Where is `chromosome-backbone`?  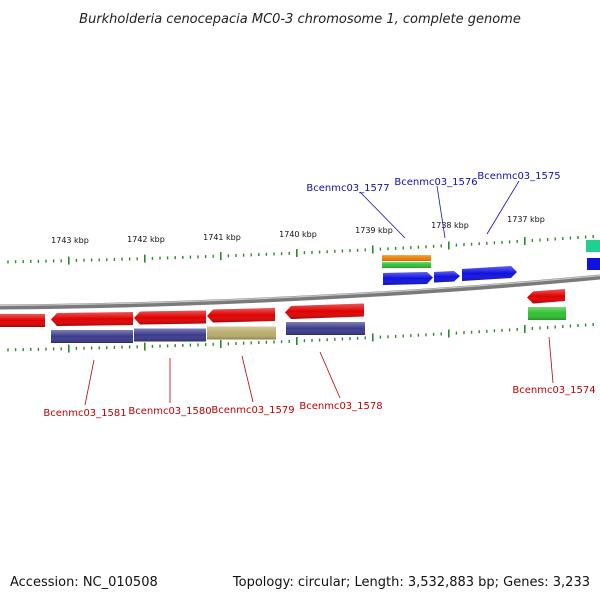 chromosome-backbone is located at coordinates (300, 292).